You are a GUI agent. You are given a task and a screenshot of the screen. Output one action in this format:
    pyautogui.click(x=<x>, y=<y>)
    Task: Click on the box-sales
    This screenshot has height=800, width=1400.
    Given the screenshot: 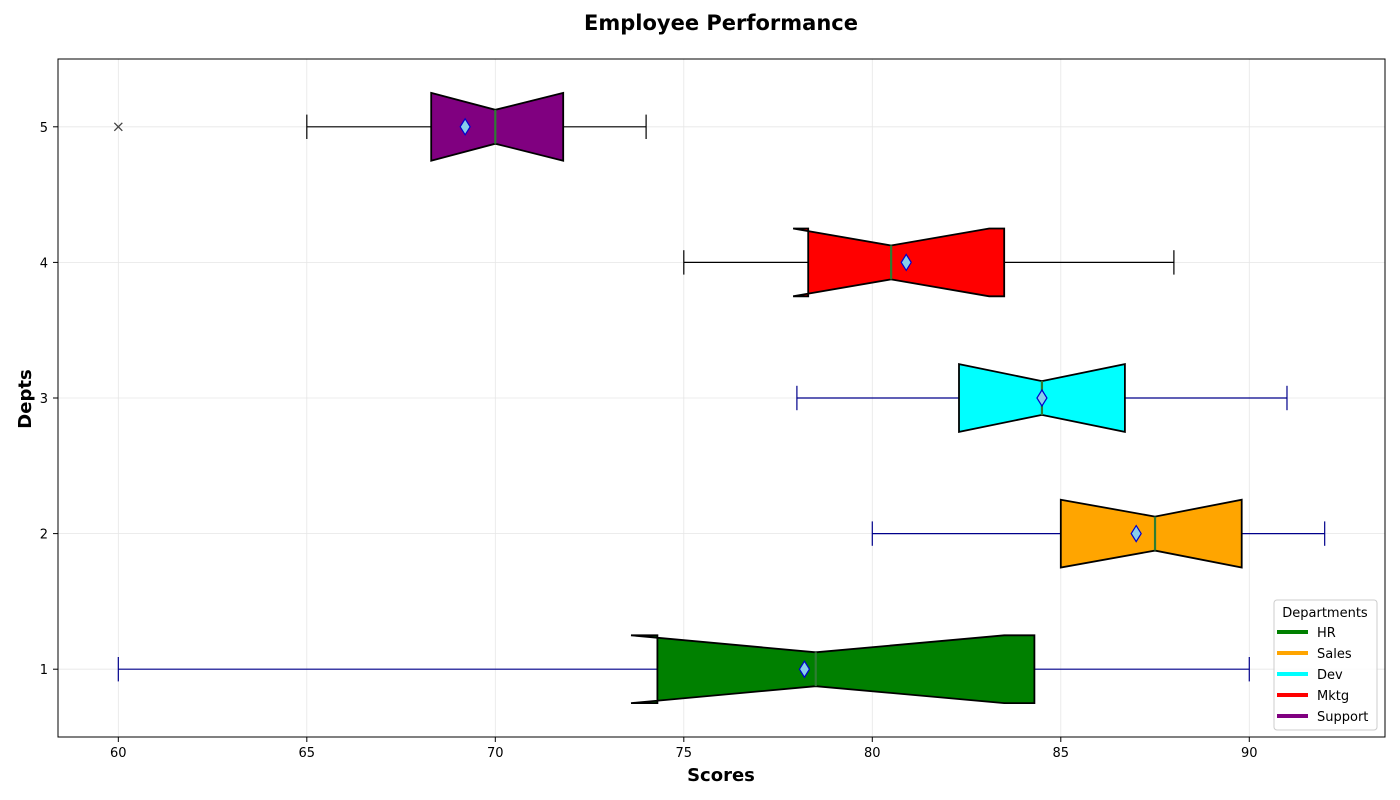 What is the action you would take?
    pyautogui.click(x=1151, y=533)
    